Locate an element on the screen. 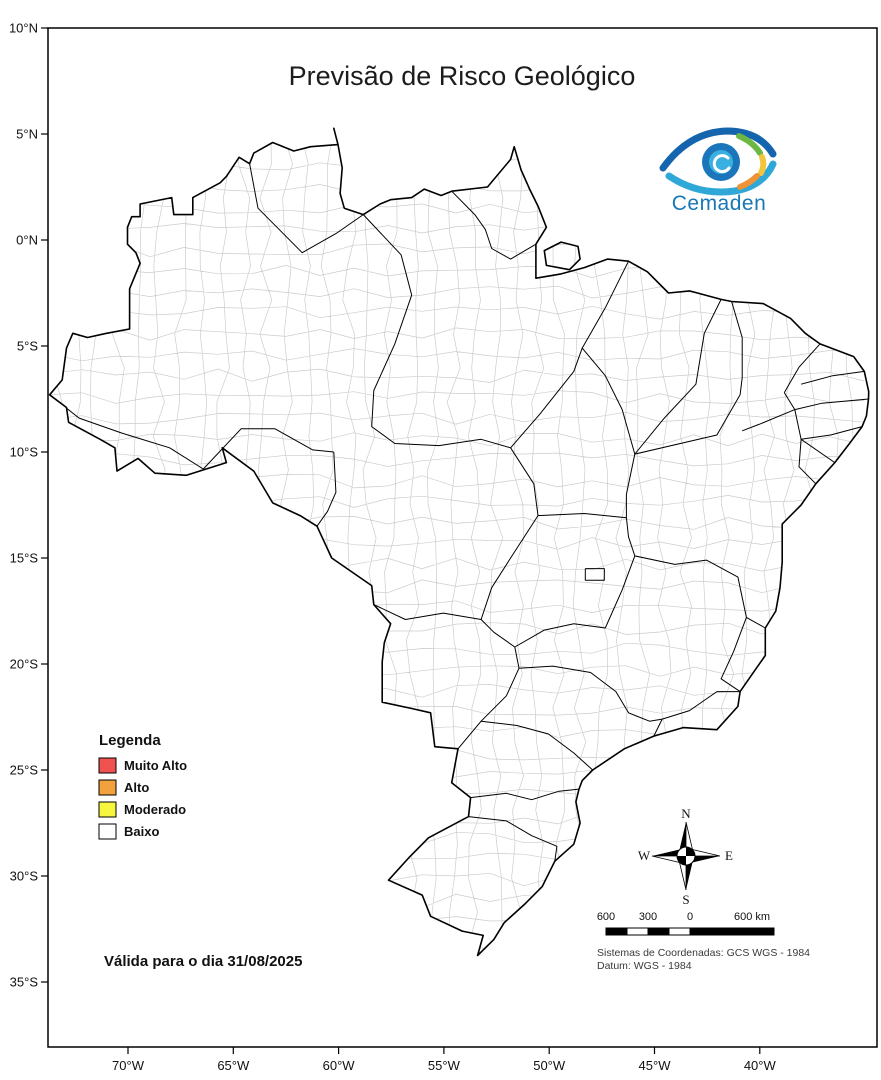 The height and width of the screenshot is (1080, 881). validity-text: Válida para o dia 31/08/2025 is located at coordinates (203, 961).